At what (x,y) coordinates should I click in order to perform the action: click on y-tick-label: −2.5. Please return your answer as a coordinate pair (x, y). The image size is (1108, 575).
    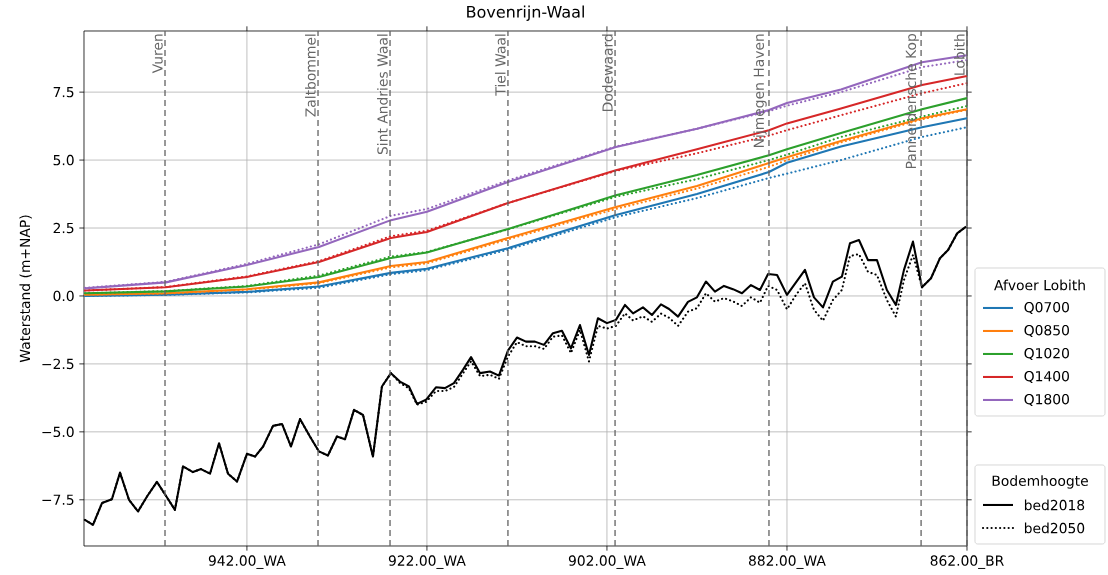
    Looking at the image, I should click on (58, 364).